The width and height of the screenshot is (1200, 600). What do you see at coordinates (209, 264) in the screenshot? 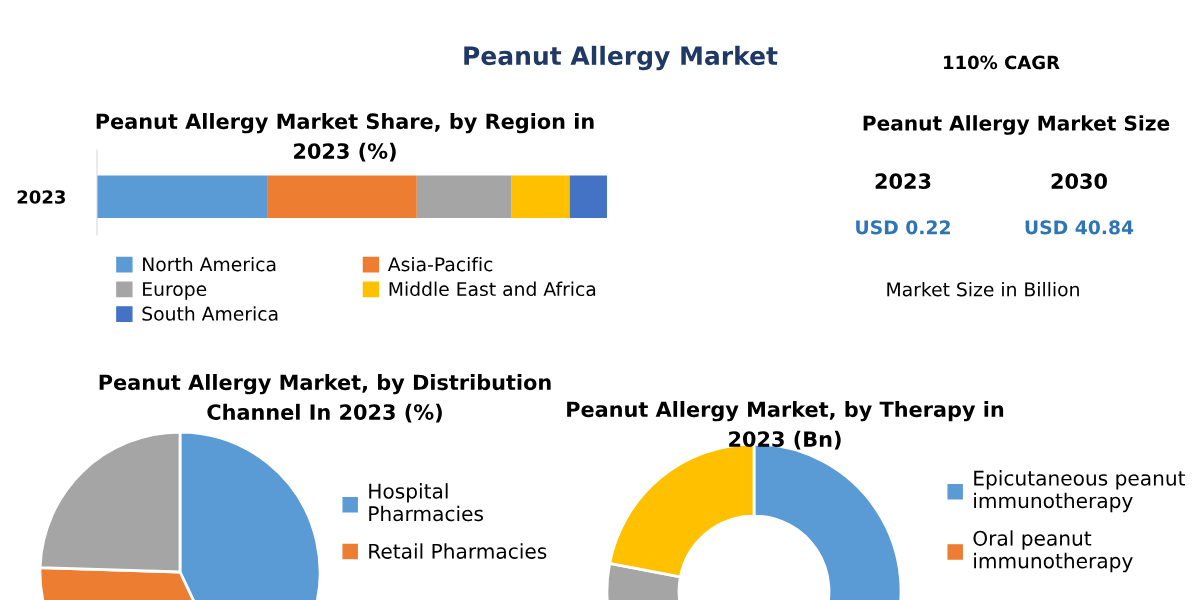
I see `legend-label: North America` at bounding box center [209, 264].